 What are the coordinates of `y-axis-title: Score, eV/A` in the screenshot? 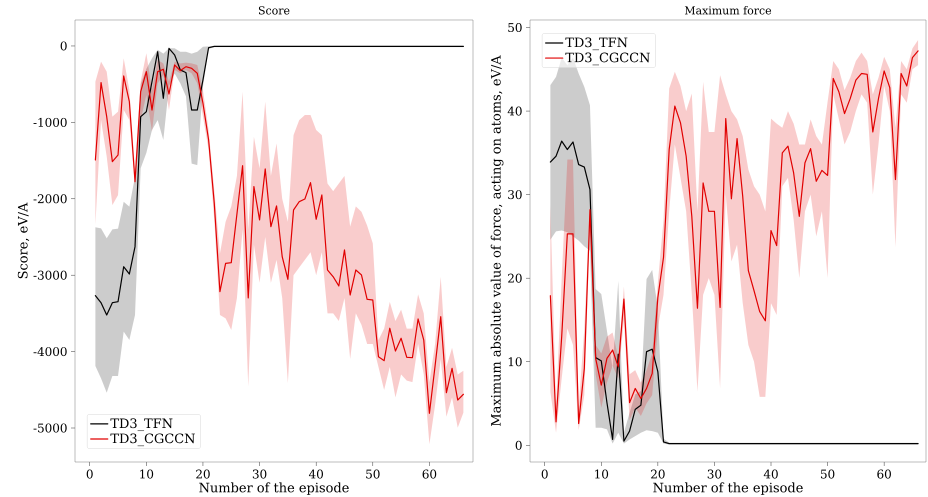 It's located at (24, 240).